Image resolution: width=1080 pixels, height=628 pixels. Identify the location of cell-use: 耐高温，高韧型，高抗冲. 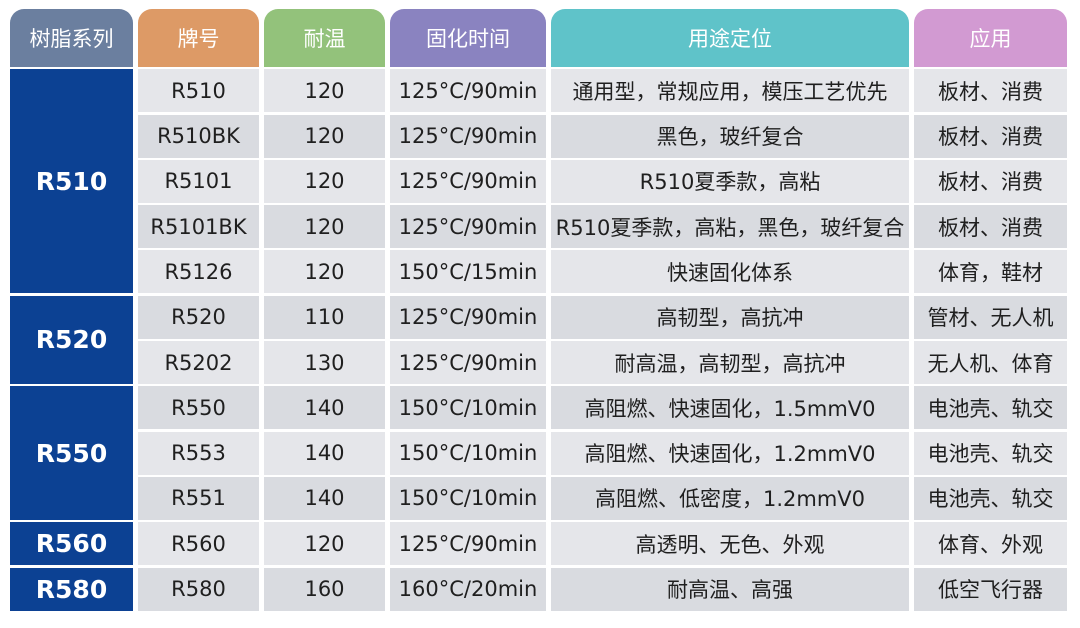
(730, 363).